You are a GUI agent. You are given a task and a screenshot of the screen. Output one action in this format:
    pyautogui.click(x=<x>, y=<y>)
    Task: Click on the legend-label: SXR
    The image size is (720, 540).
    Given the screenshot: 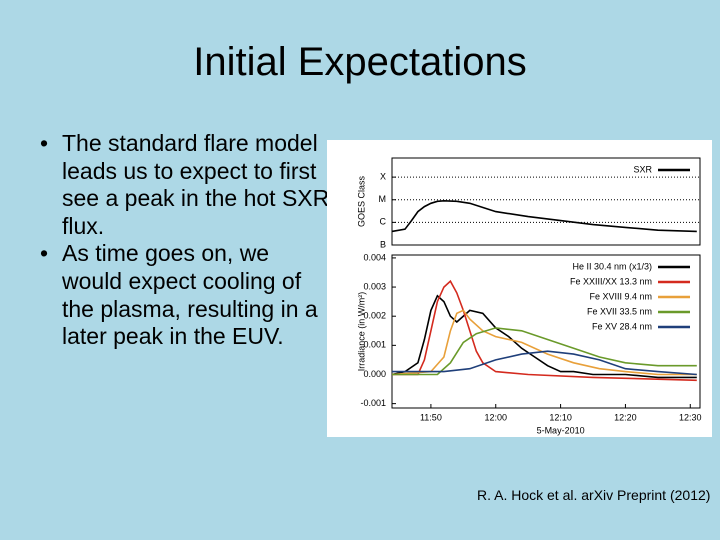 What is the action you would take?
    pyautogui.click(x=642, y=169)
    